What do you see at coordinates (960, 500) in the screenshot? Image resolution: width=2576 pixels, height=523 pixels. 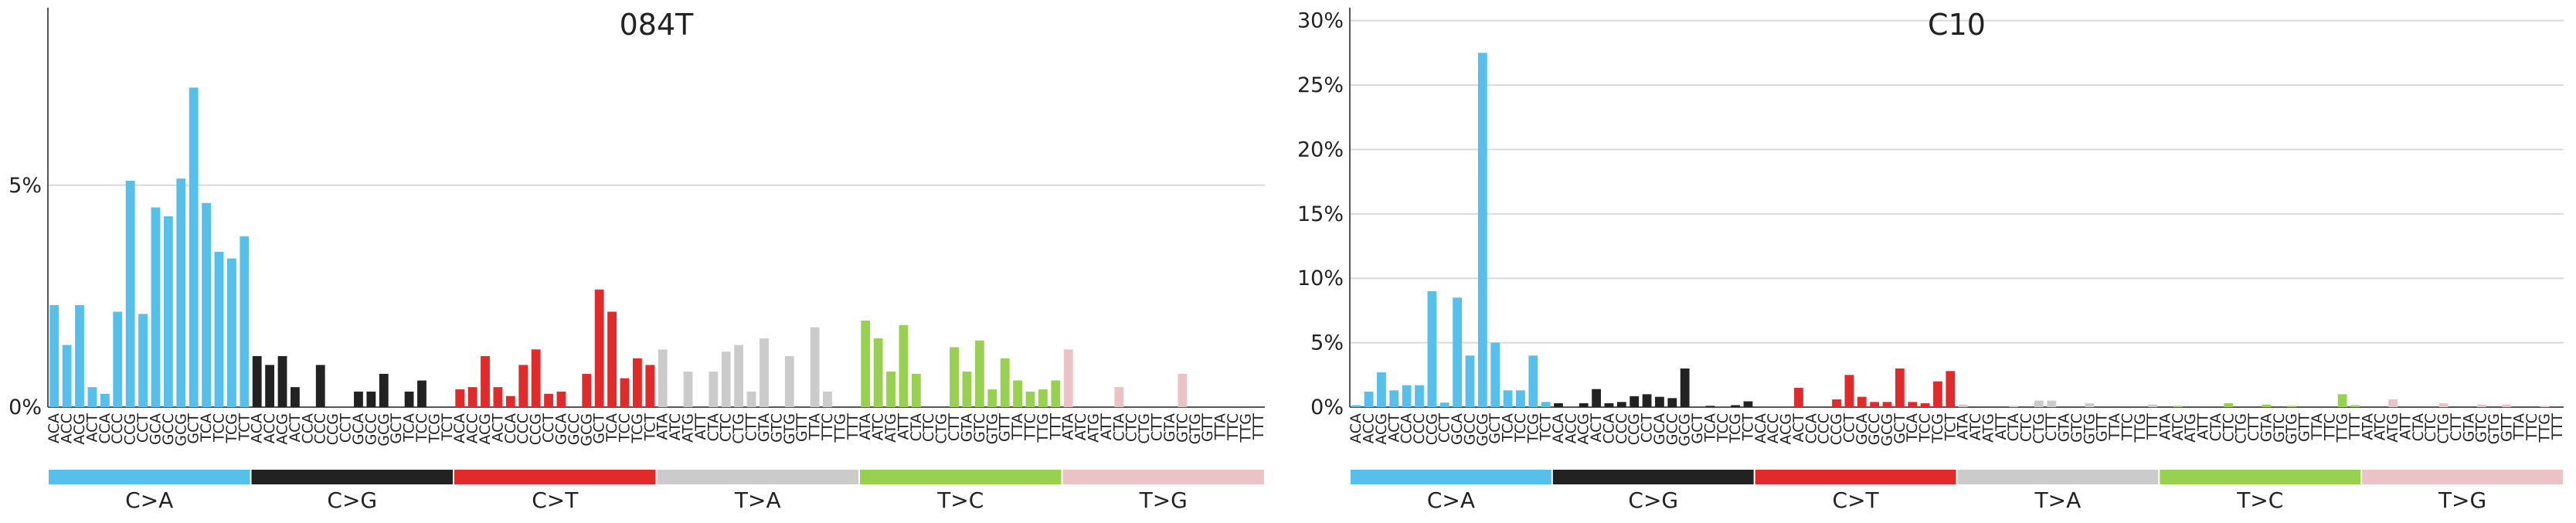 I see `mutation-type-label: T>C` at bounding box center [960, 500].